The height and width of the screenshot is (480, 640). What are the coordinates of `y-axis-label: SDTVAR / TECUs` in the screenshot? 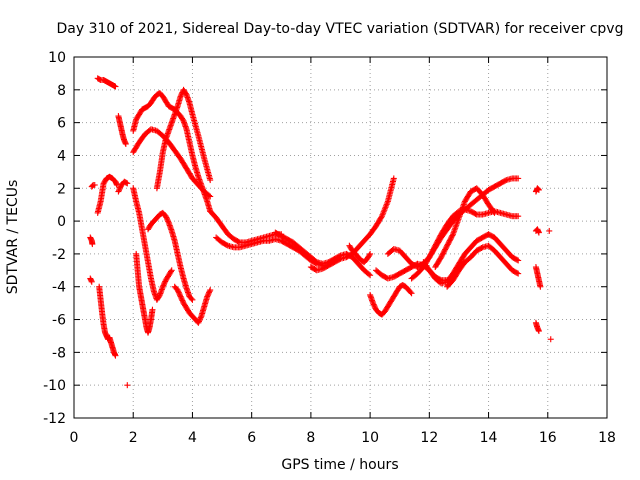 It's located at (13, 237).